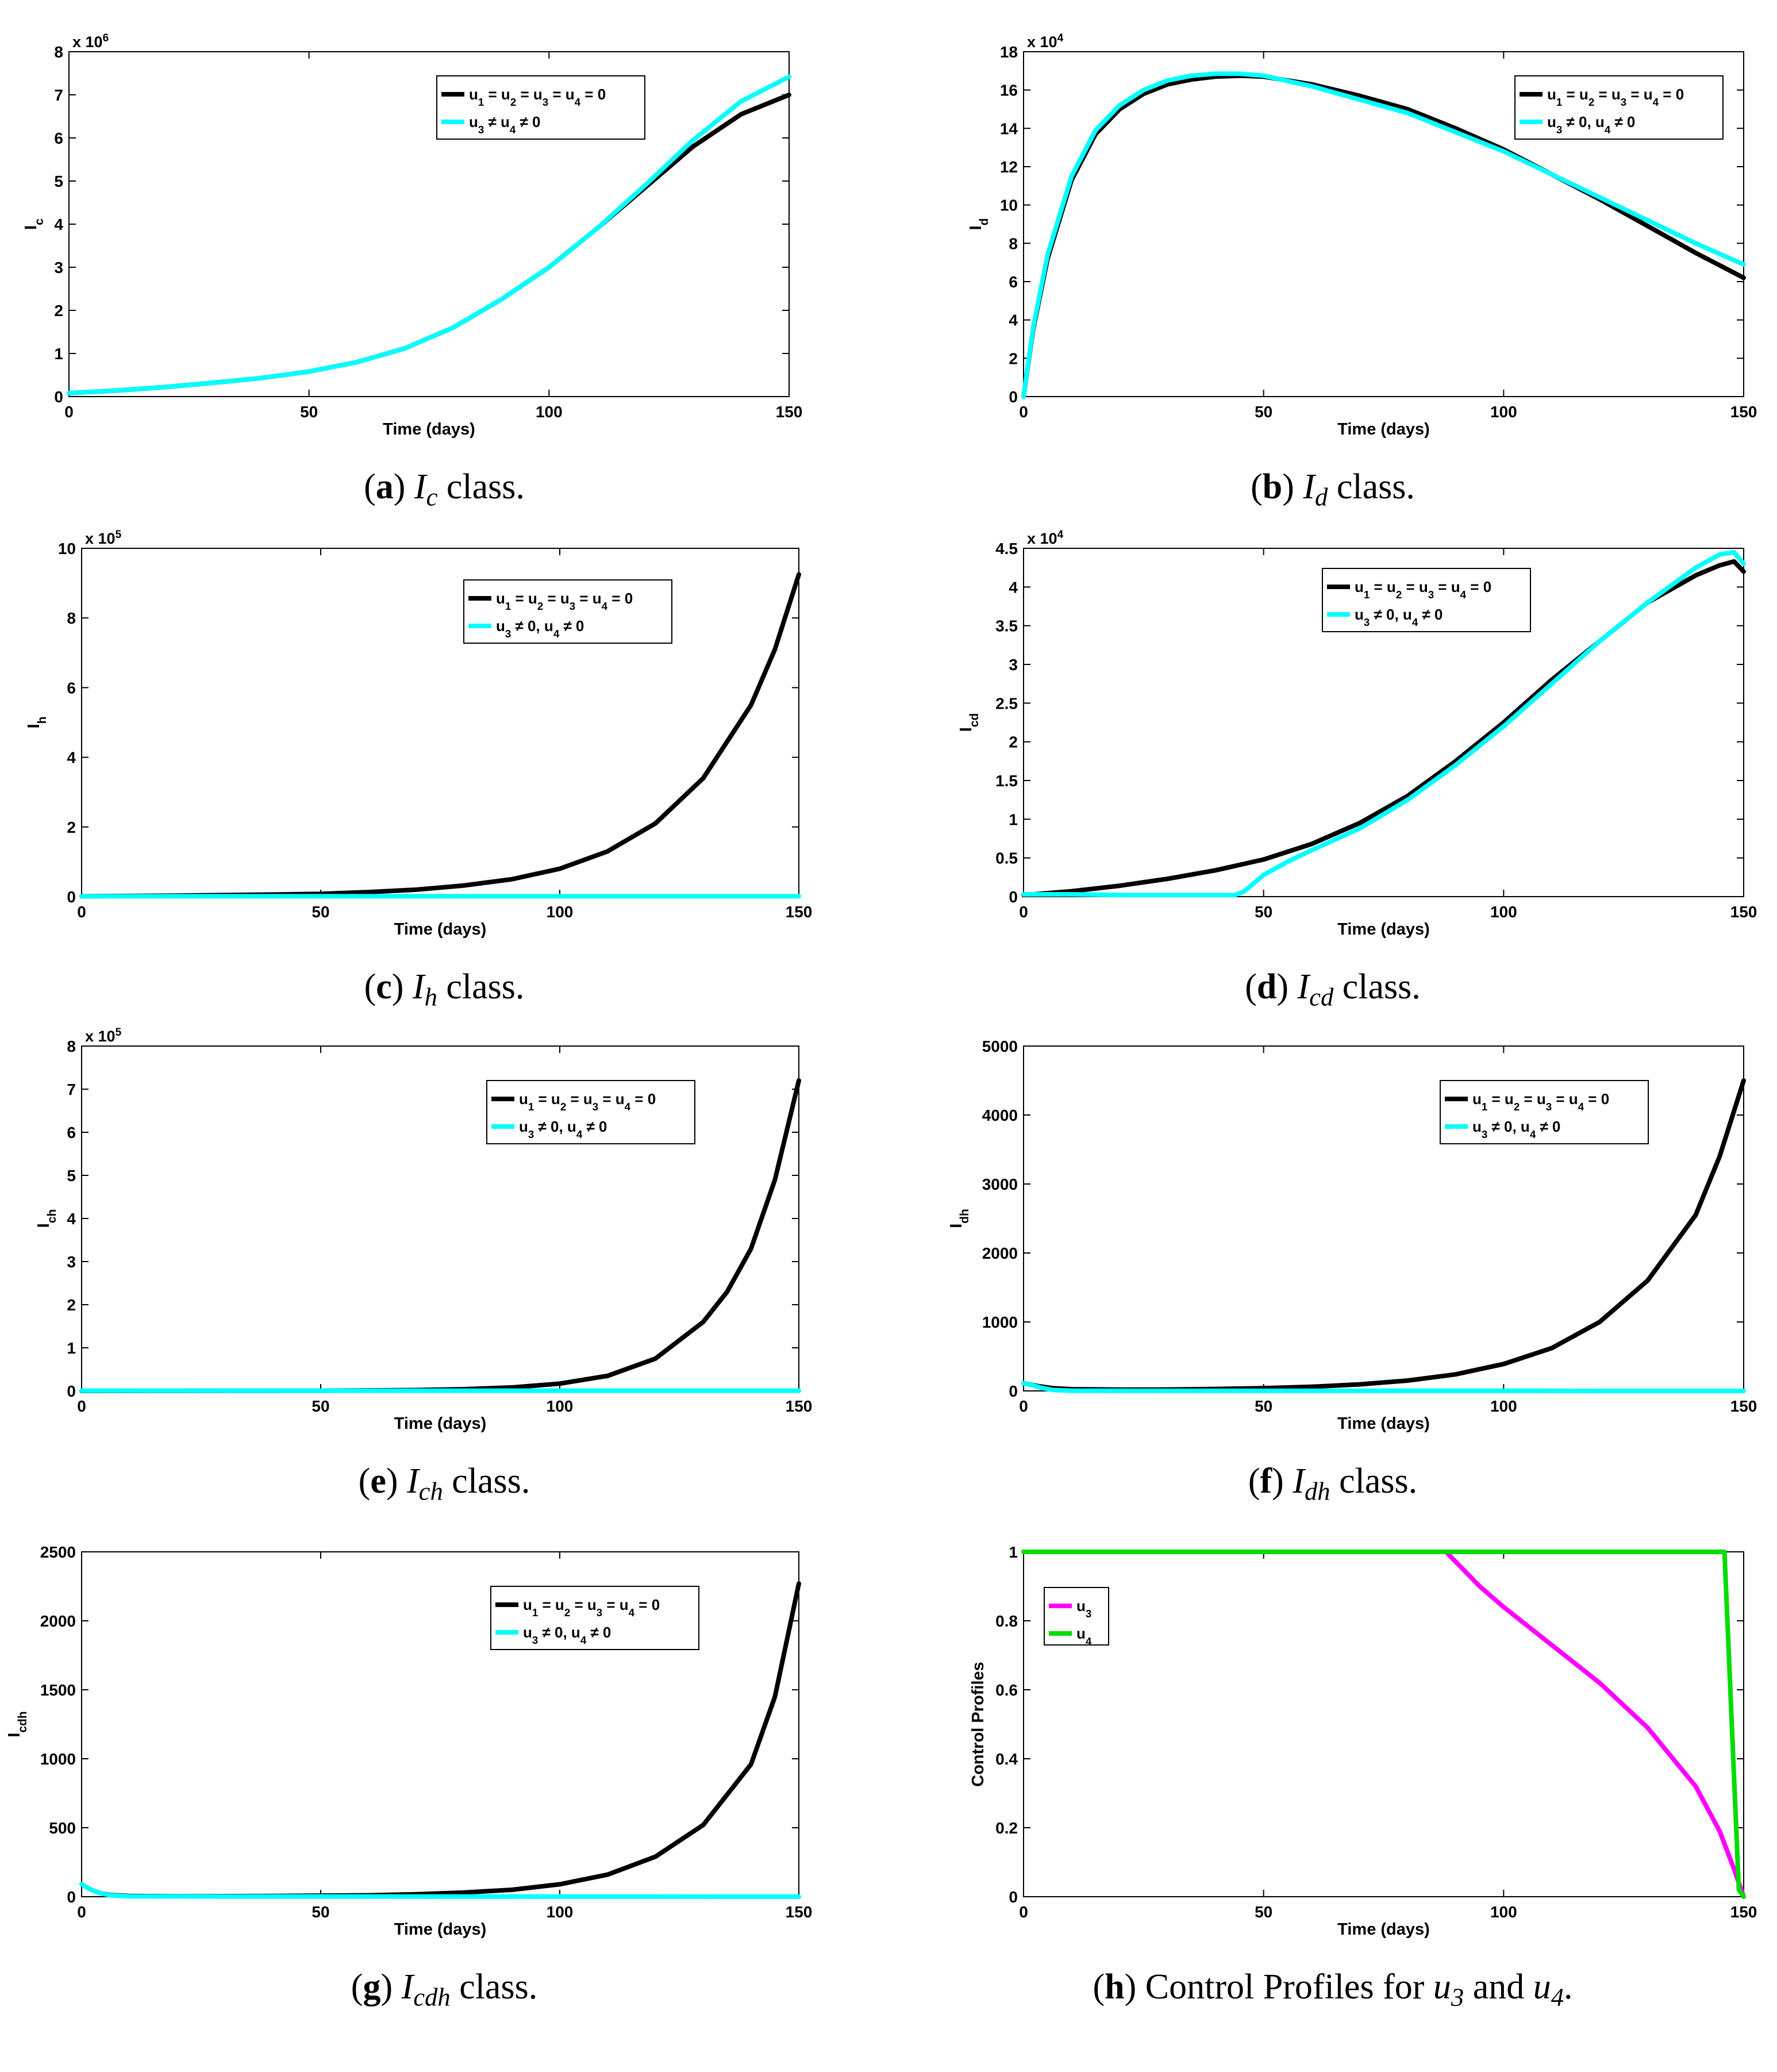 The width and height of the screenshot is (1777, 2072). What do you see at coordinates (1006, 549) in the screenshot?
I see `y-tick-label: 4.5` at bounding box center [1006, 549].